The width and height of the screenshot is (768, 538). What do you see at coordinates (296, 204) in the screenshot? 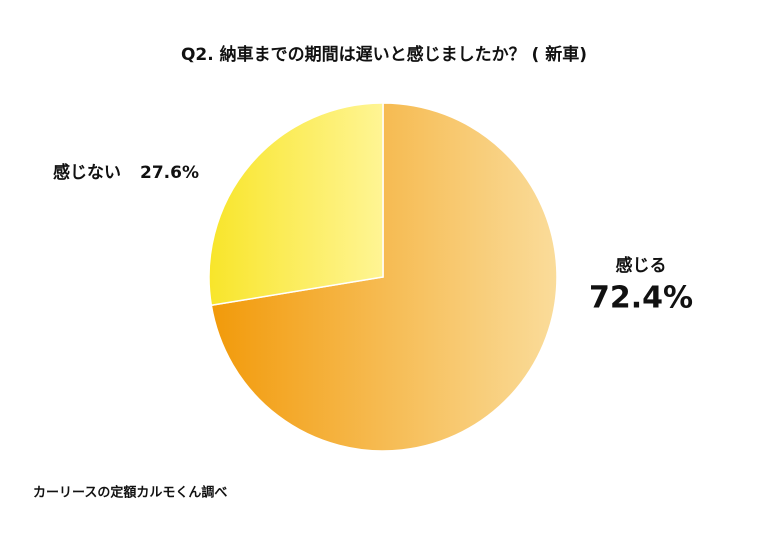
I see `pie-slice` at bounding box center [296, 204].